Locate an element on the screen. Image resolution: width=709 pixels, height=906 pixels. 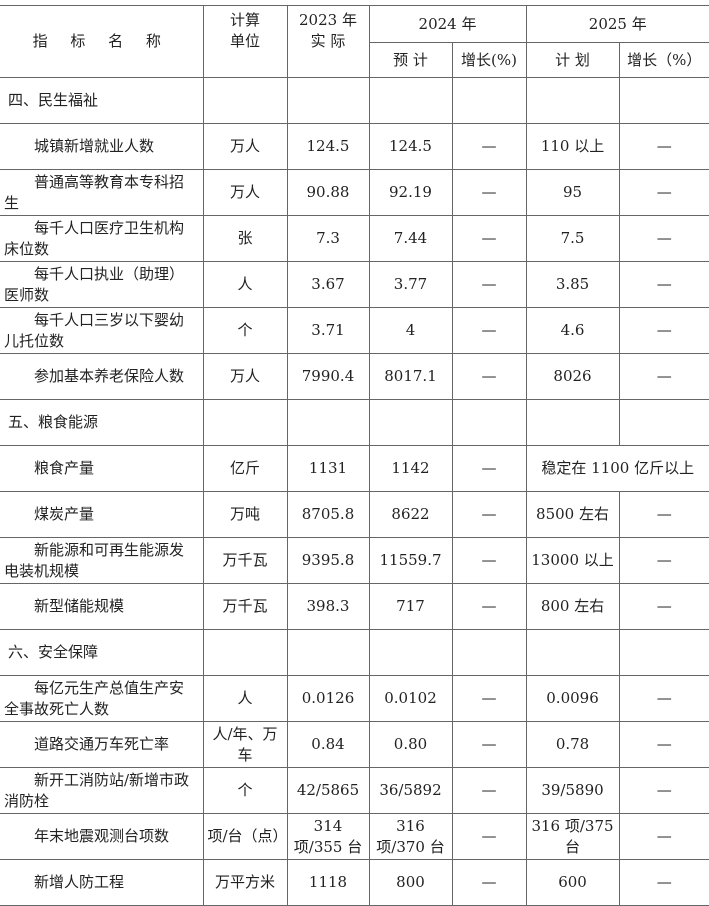
table-row: 每千人口医疗卫生机构床位数张 7.3 7.44—7.5— is located at coordinates (354, 238).